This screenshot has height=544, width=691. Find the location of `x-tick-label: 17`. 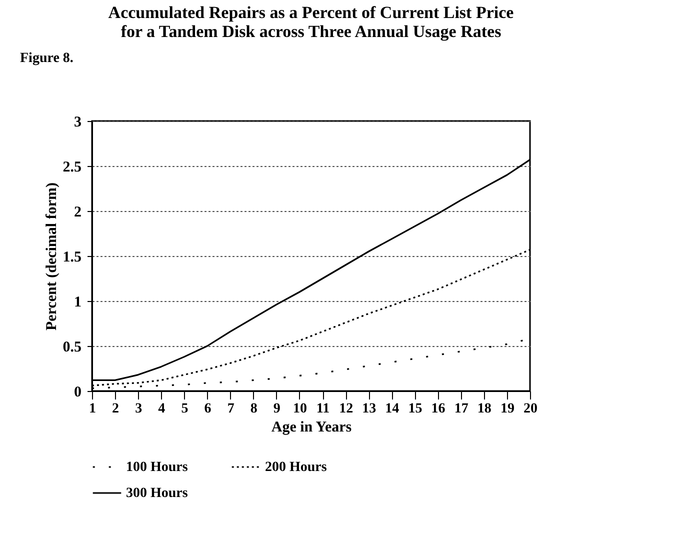

x-tick-label: 17 is located at coordinates (461, 409).